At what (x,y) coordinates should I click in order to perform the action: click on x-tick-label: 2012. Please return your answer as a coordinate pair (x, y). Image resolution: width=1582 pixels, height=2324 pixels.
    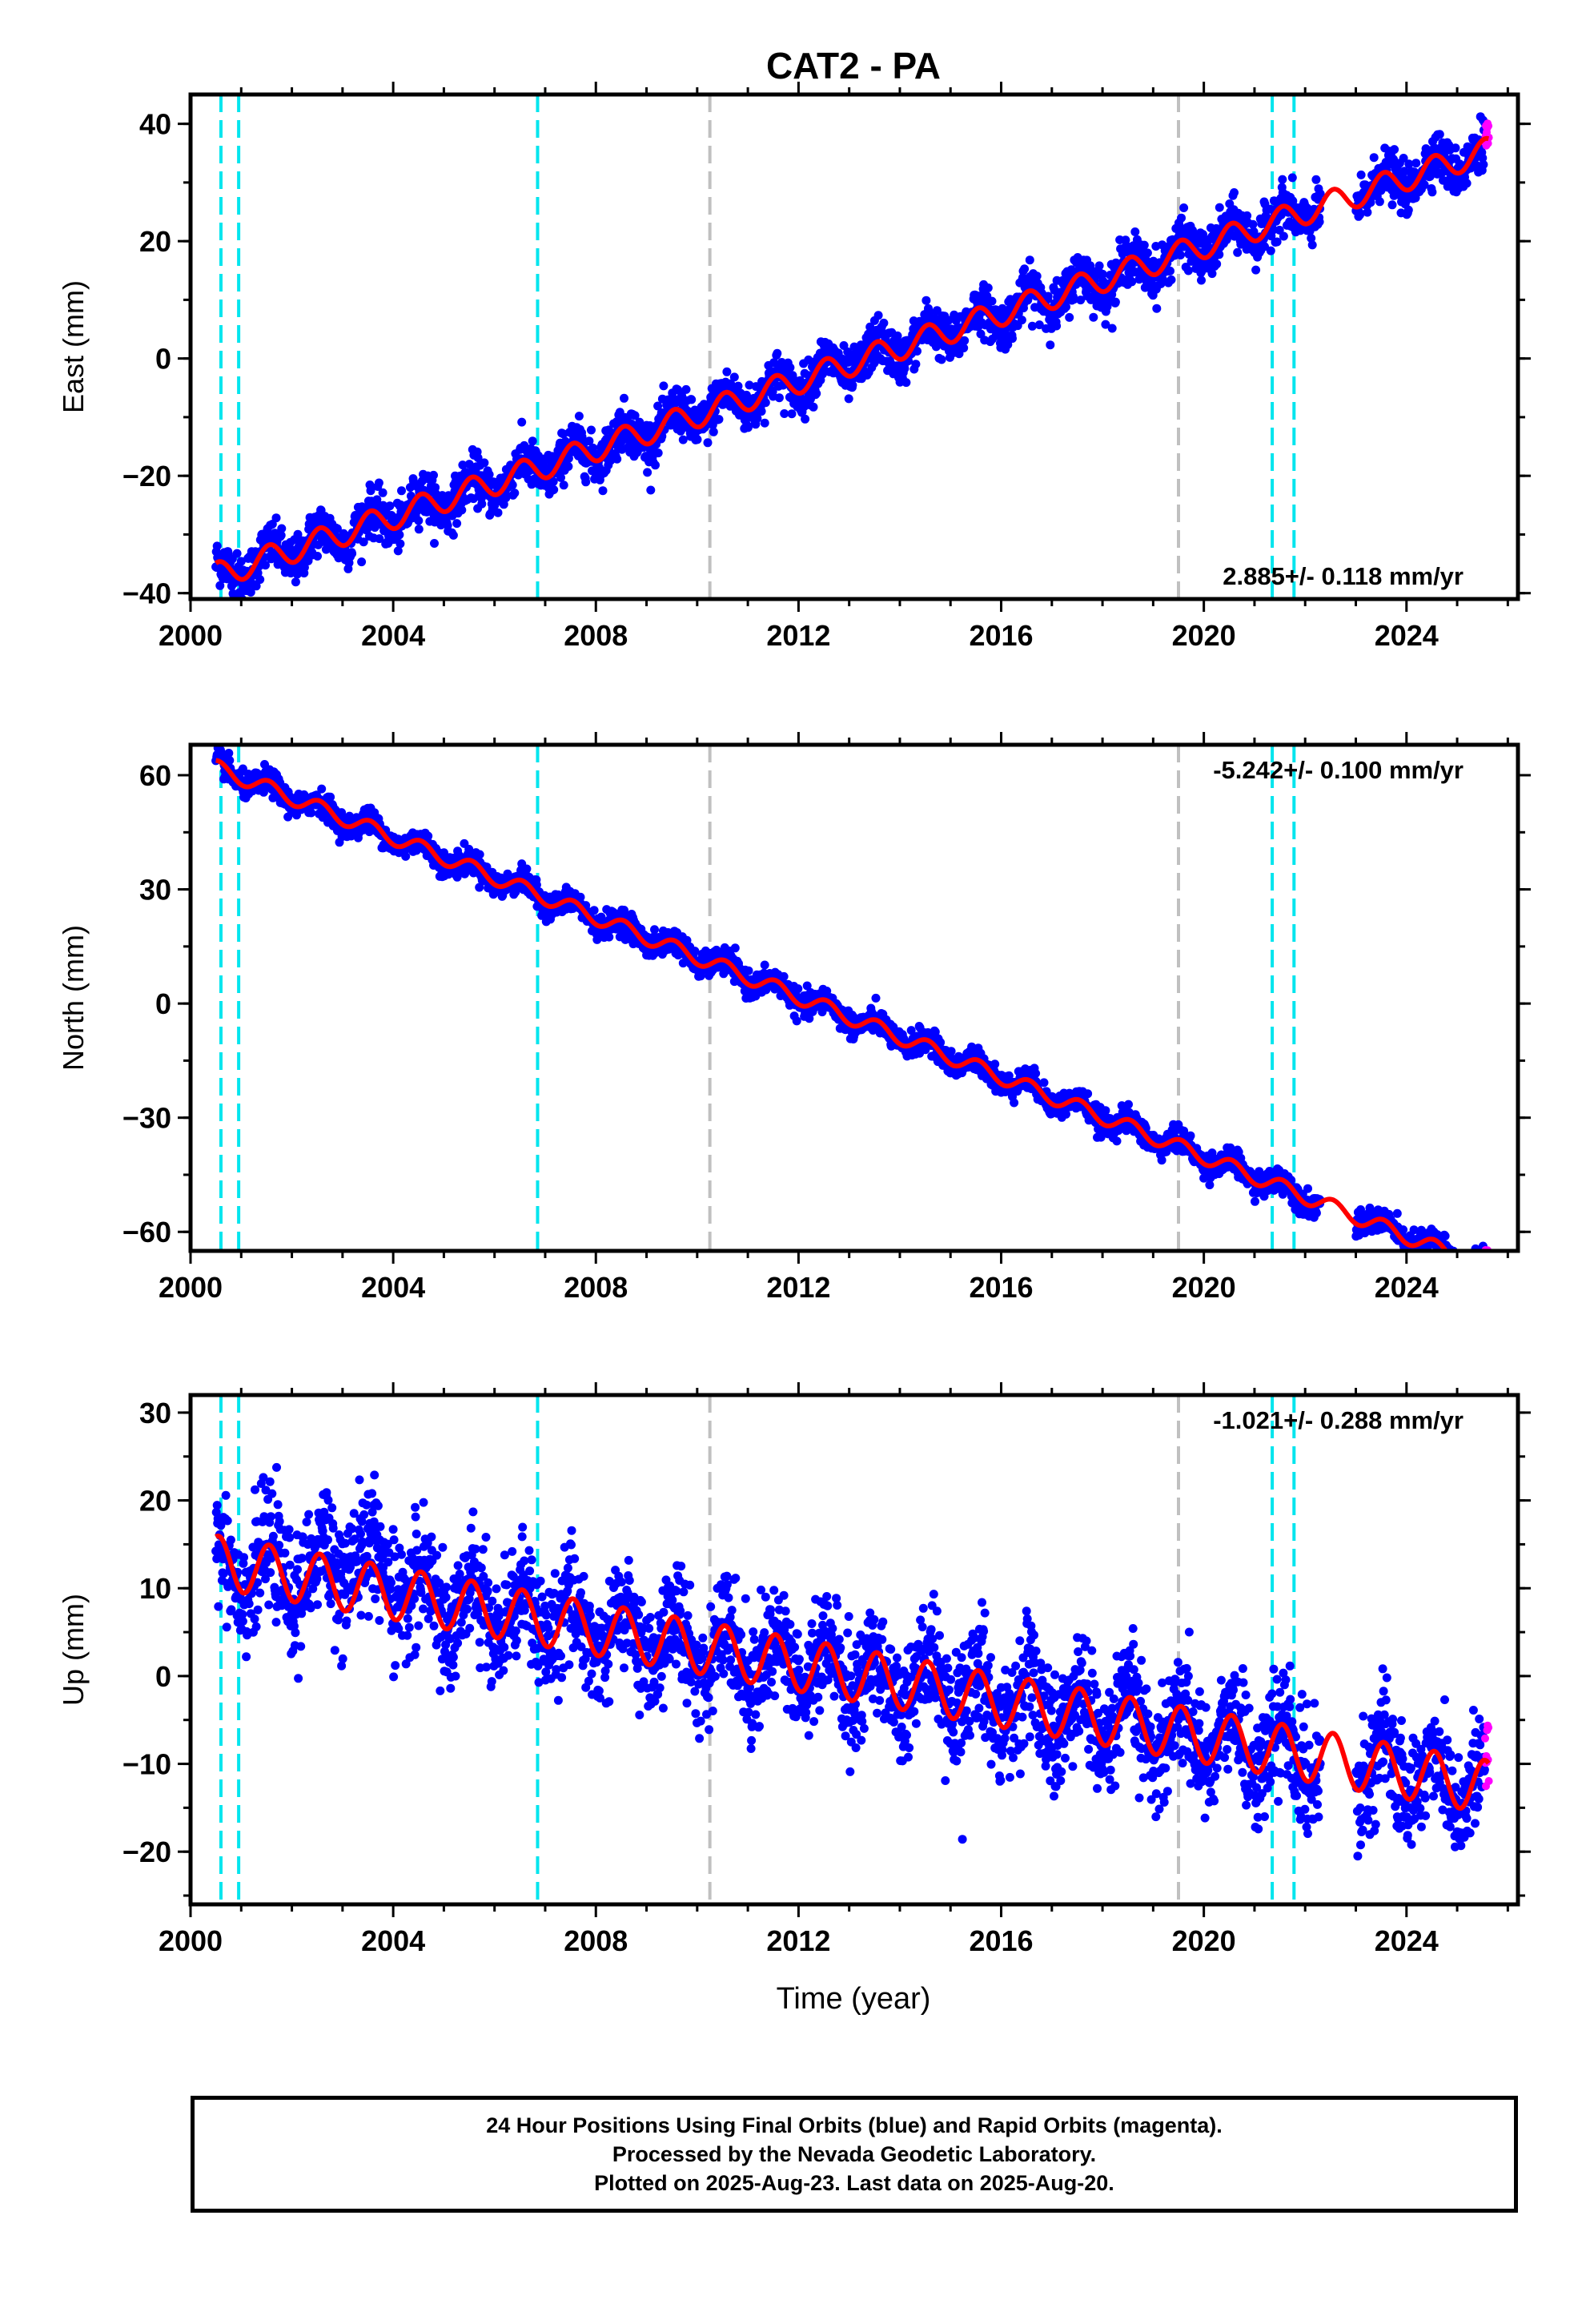
    Looking at the image, I should click on (798, 635).